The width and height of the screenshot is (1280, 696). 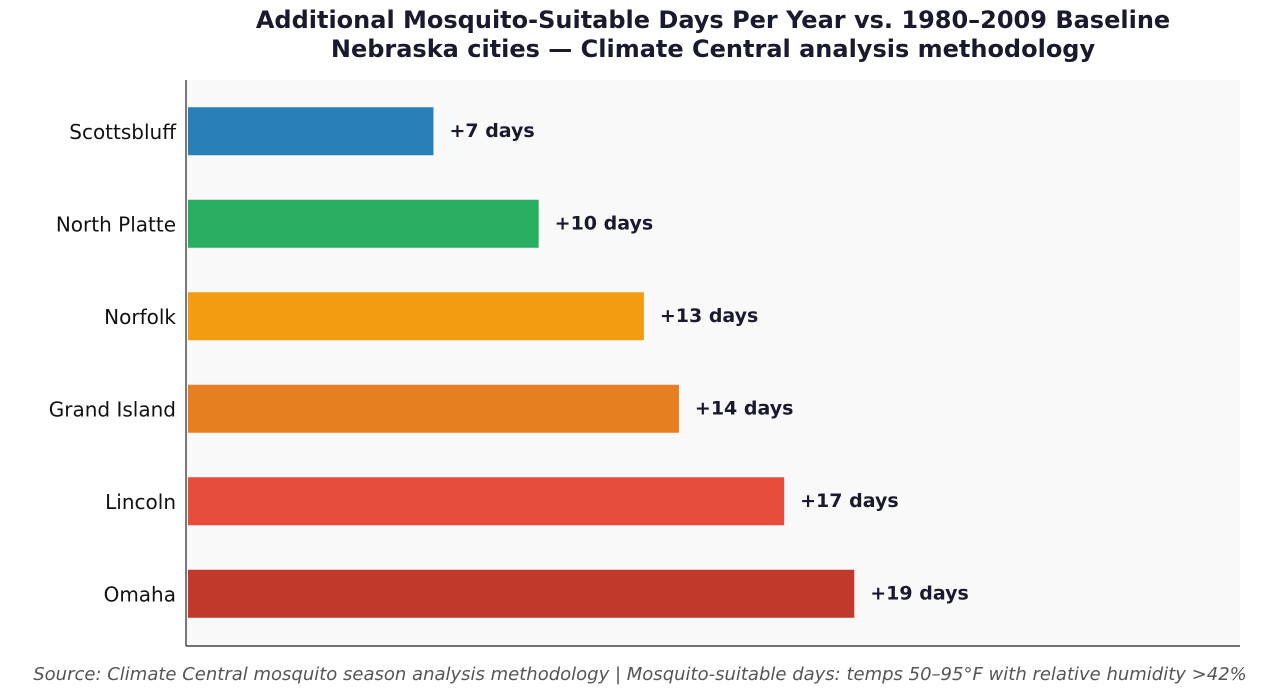 What do you see at coordinates (112, 409) in the screenshot?
I see `y-tick-label: Grand Island` at bounding box center [112, 409].